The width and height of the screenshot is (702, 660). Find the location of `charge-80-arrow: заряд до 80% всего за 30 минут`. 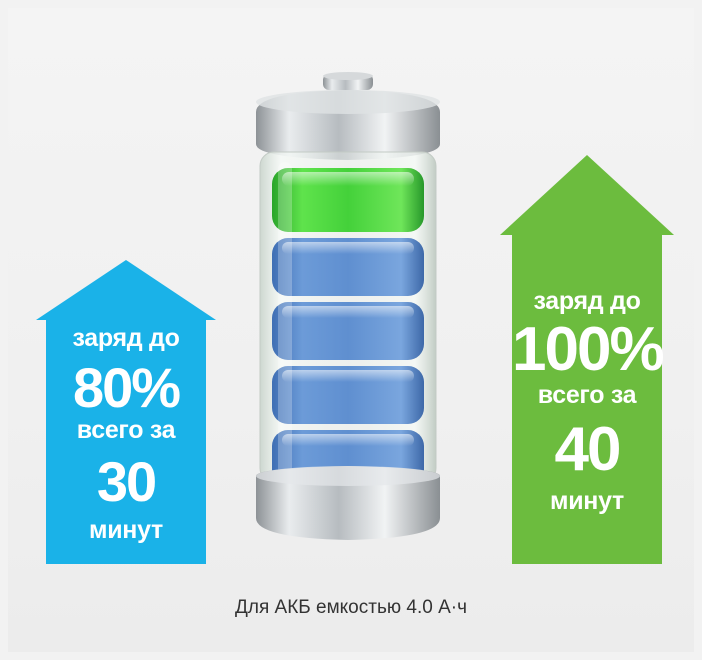

charge-80-arrow: заряд до 80% всего за 30 минут is located at coordinates (126, 412).